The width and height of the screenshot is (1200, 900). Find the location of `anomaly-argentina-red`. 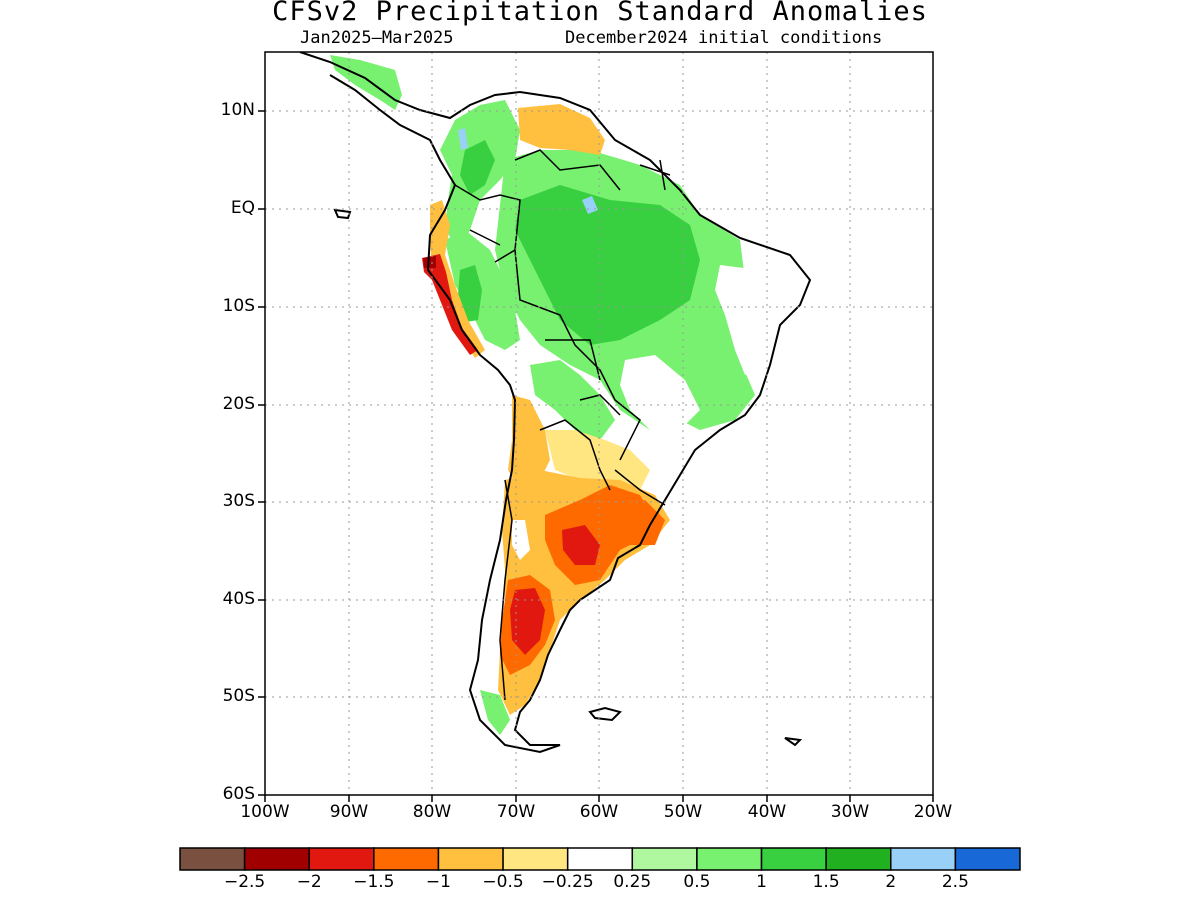

anomaly-argentina-red is located at coordinates (581, 545).